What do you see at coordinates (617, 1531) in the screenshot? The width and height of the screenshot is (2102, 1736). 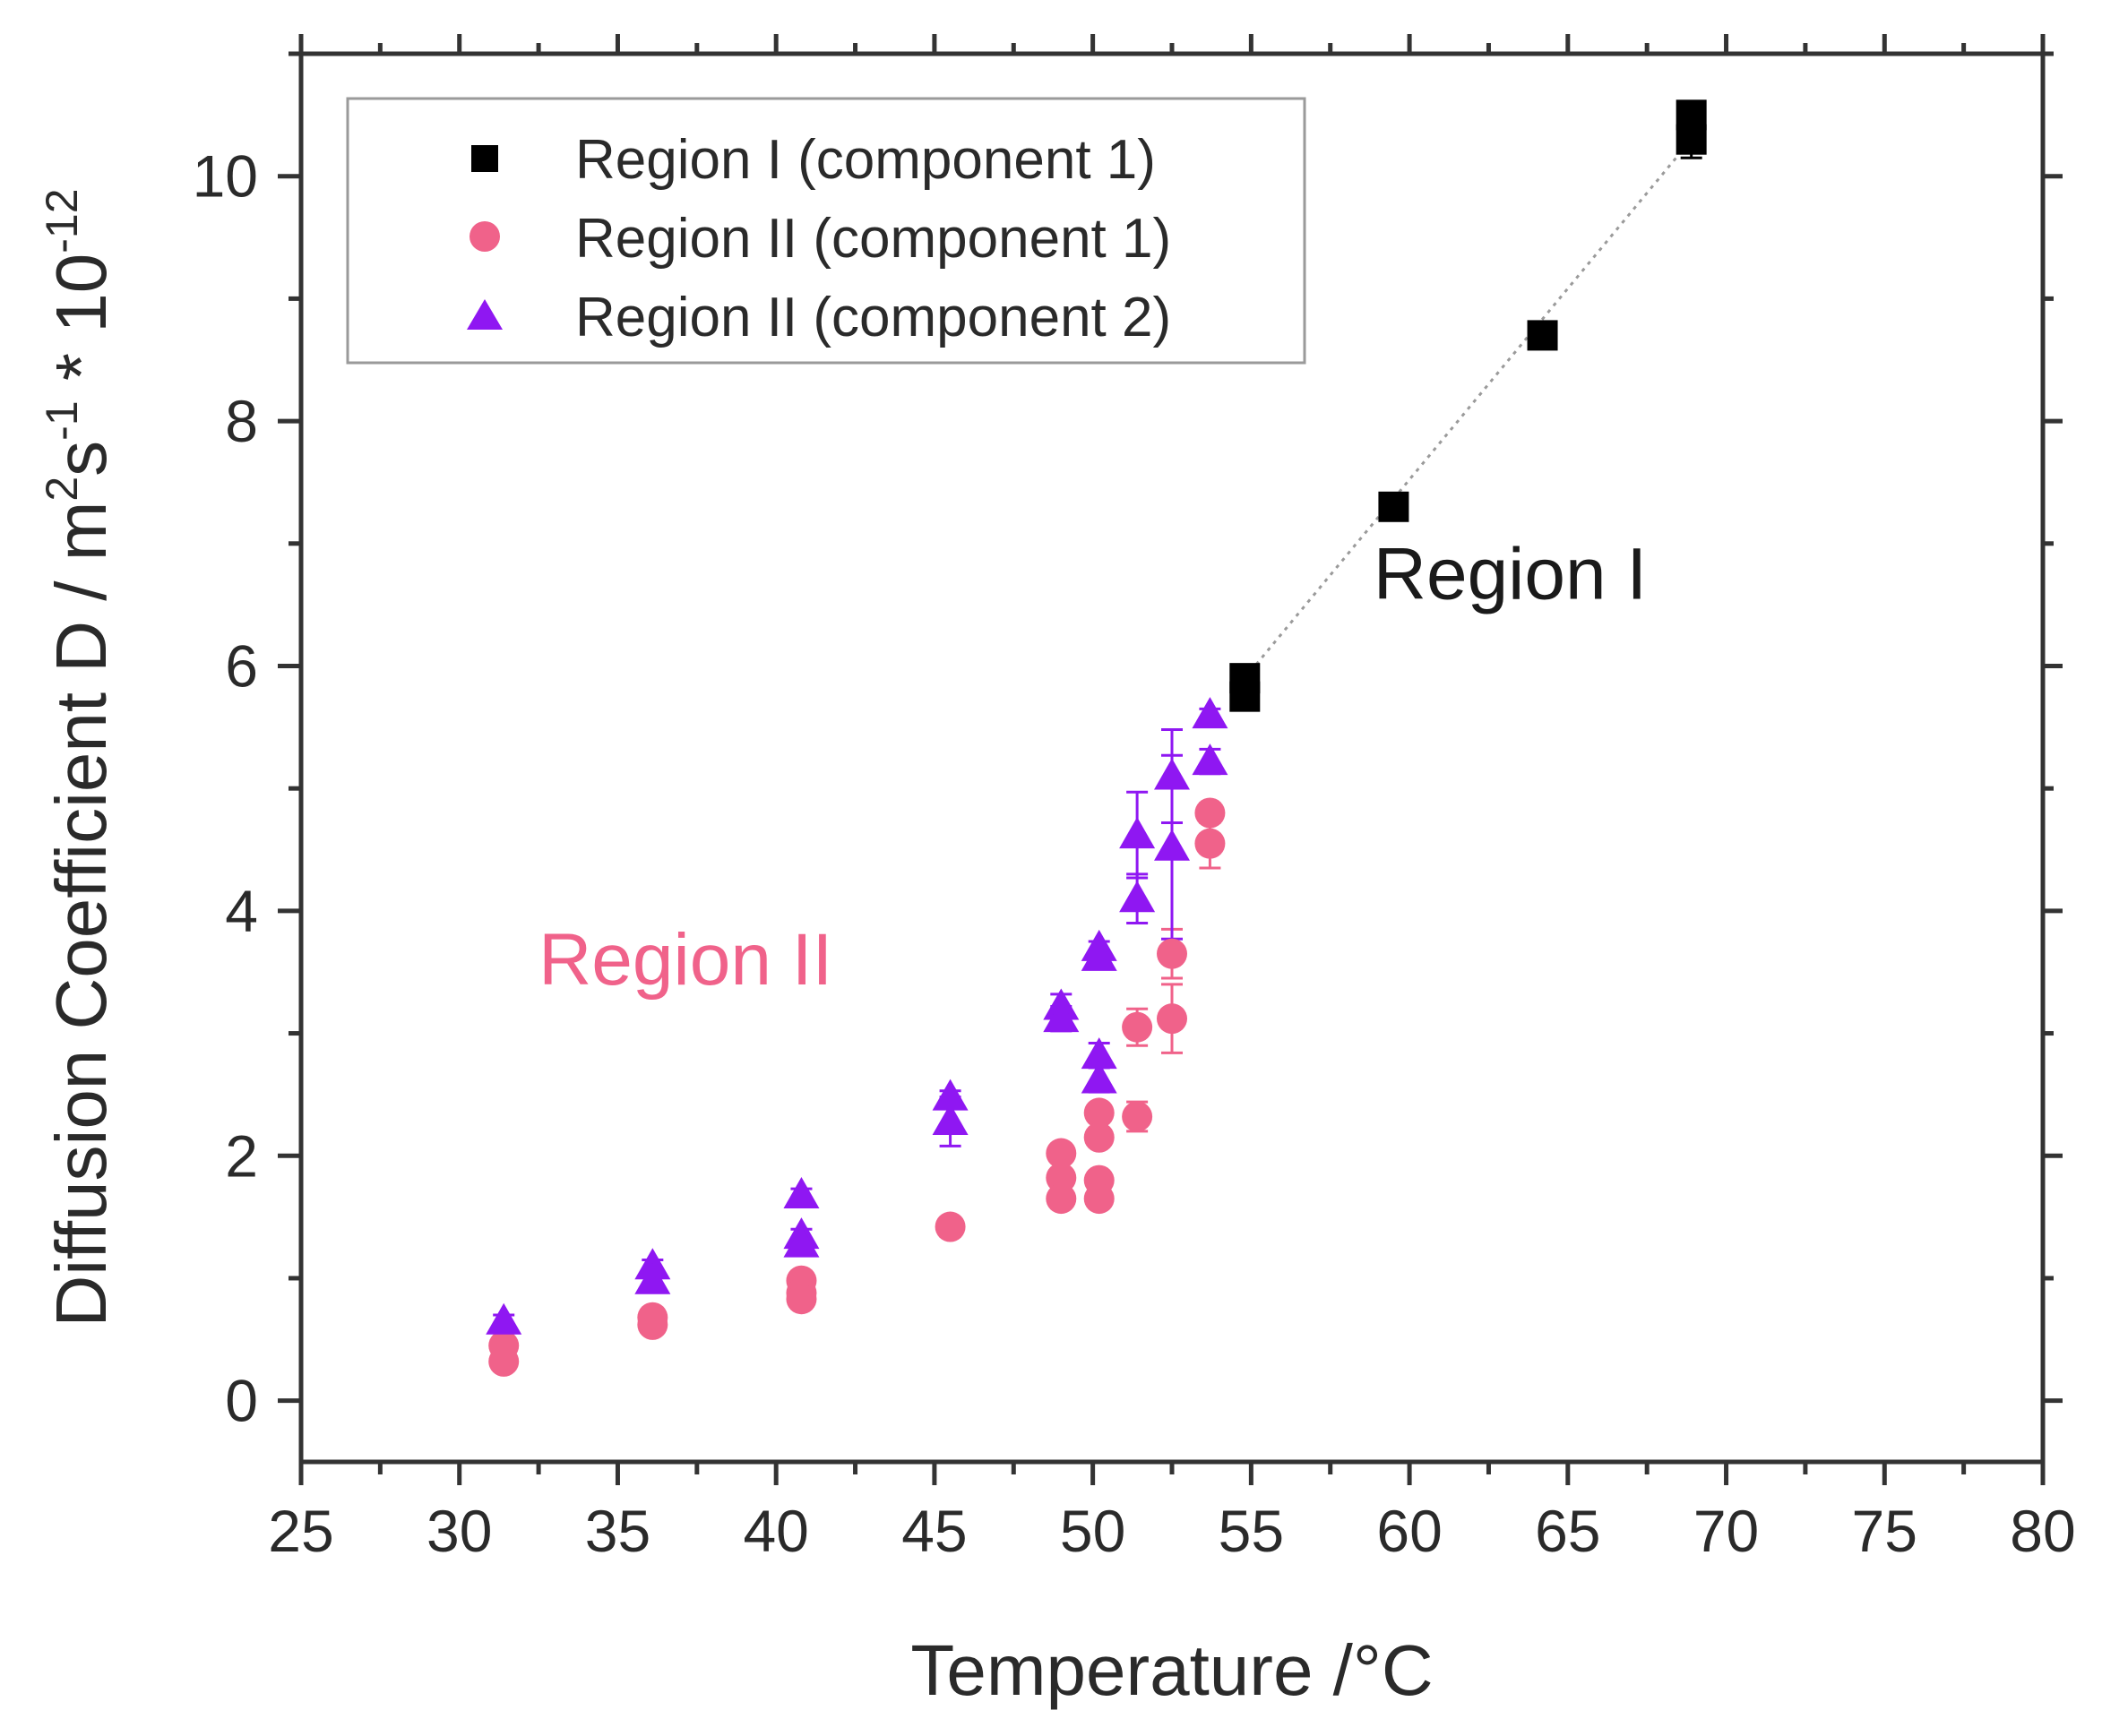 I see `x-tick-label: 35` at bounding box center [617, 1531].